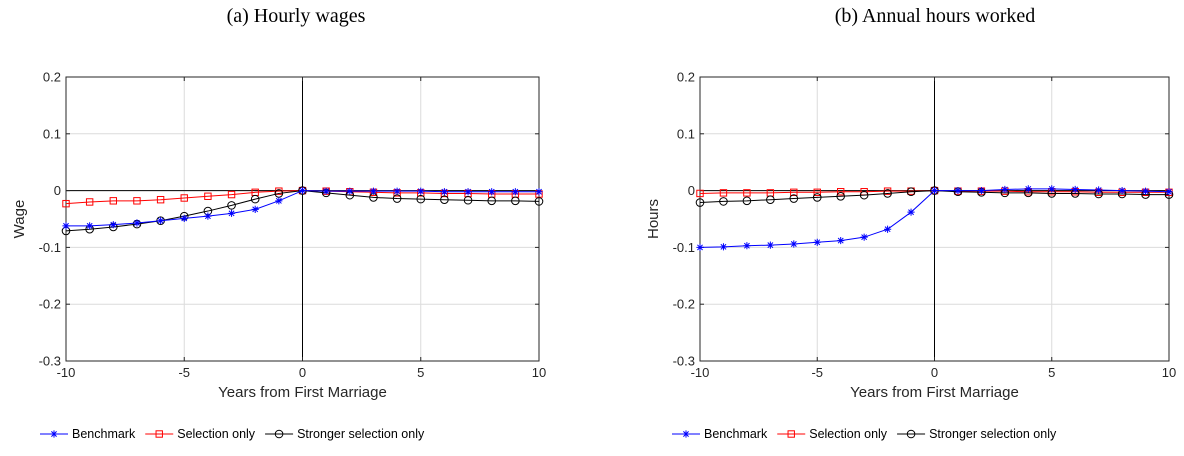 This screenshot has height=456, width=1184. I want to click on legend-item: Stronger selection only, so click(977, 434).